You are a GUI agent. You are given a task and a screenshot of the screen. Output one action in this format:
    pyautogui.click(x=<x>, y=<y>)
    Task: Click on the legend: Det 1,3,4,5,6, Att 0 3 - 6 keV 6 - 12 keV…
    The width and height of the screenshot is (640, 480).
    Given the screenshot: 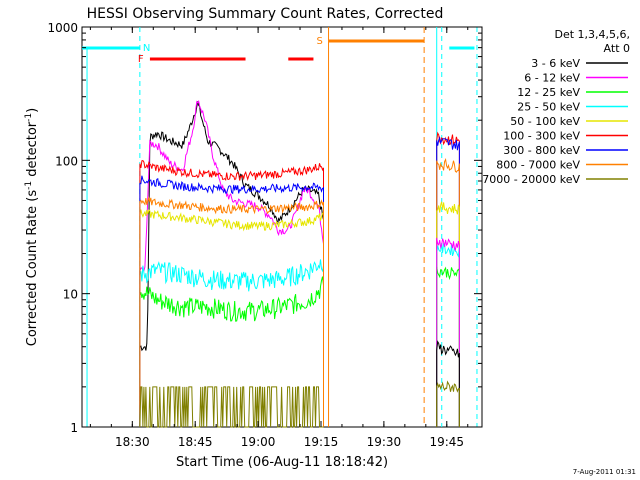 What is the action you would take?
    pyautogui.click(x=556, y=107)
    